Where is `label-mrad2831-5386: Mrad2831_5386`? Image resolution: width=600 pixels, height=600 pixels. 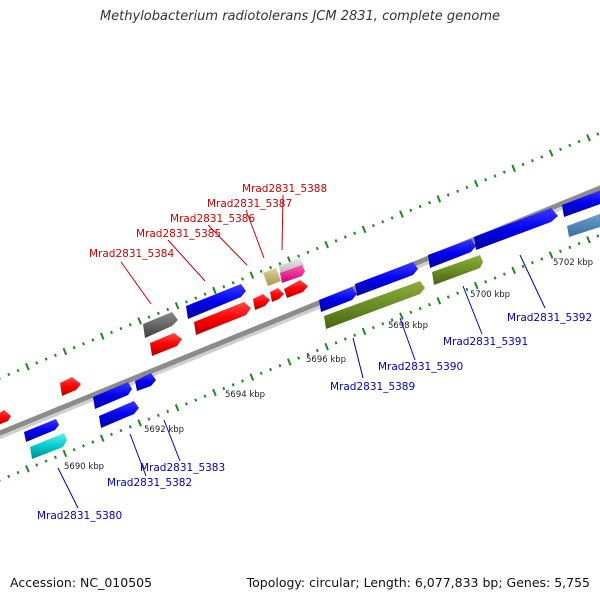
label-mrad2831-5386: Mrad2831_5386 is located at coordinates (212, 219).